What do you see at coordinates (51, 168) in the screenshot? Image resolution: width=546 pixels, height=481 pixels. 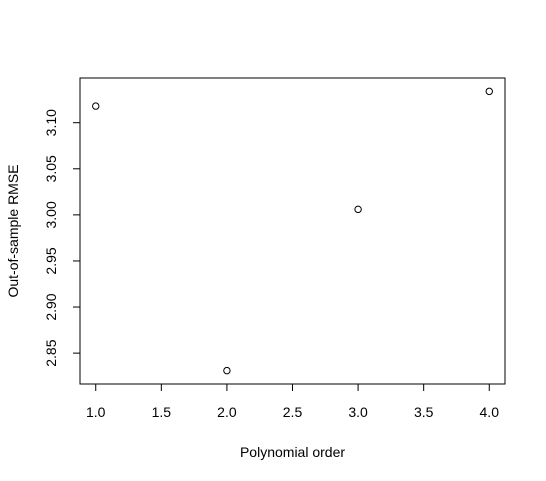 I see `y-tick-label: 3.05` at bounding box center [51, 168].